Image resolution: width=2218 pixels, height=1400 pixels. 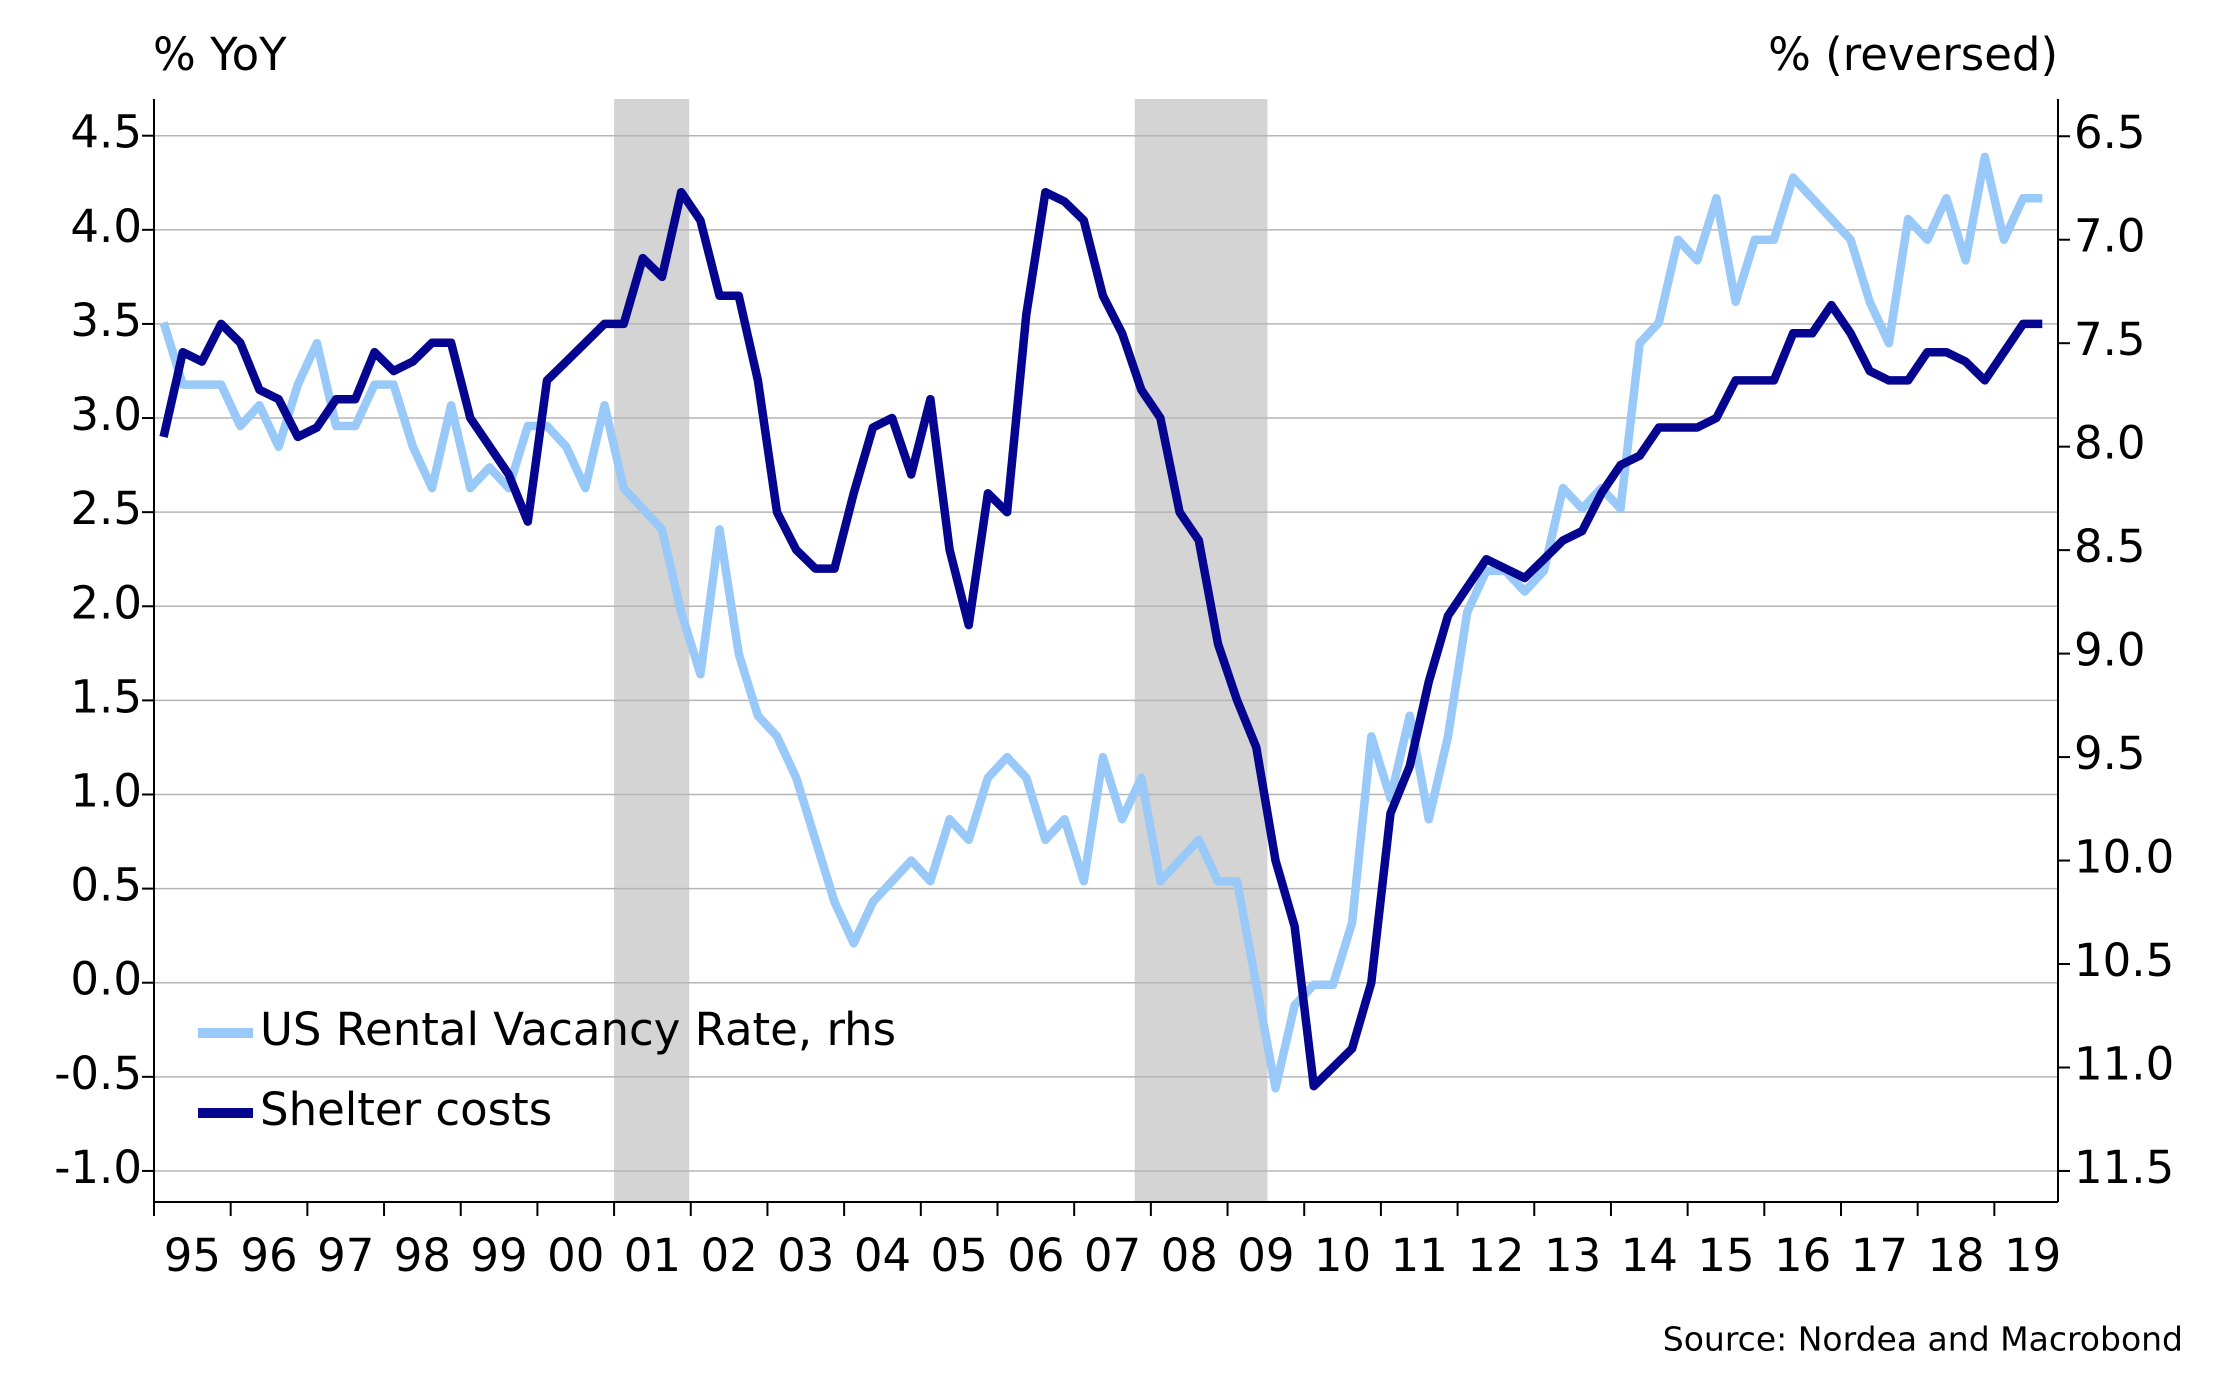 I want to click on y-tick-label: 4.0, so click(x=106, y=226).